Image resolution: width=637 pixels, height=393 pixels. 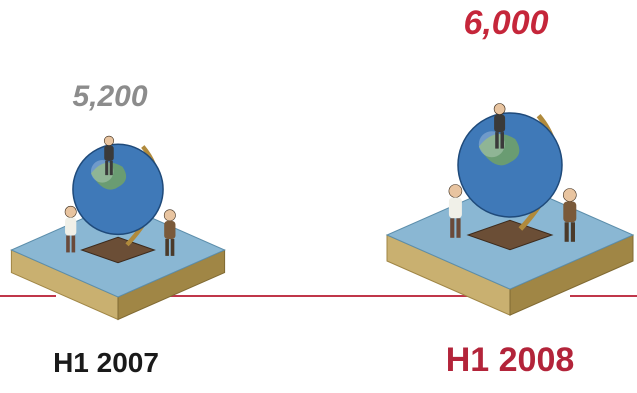 What do you see at coordinates (570, 212) in the screenshot?
I see `person-right-2-torso` at bounding box center [570, 212].